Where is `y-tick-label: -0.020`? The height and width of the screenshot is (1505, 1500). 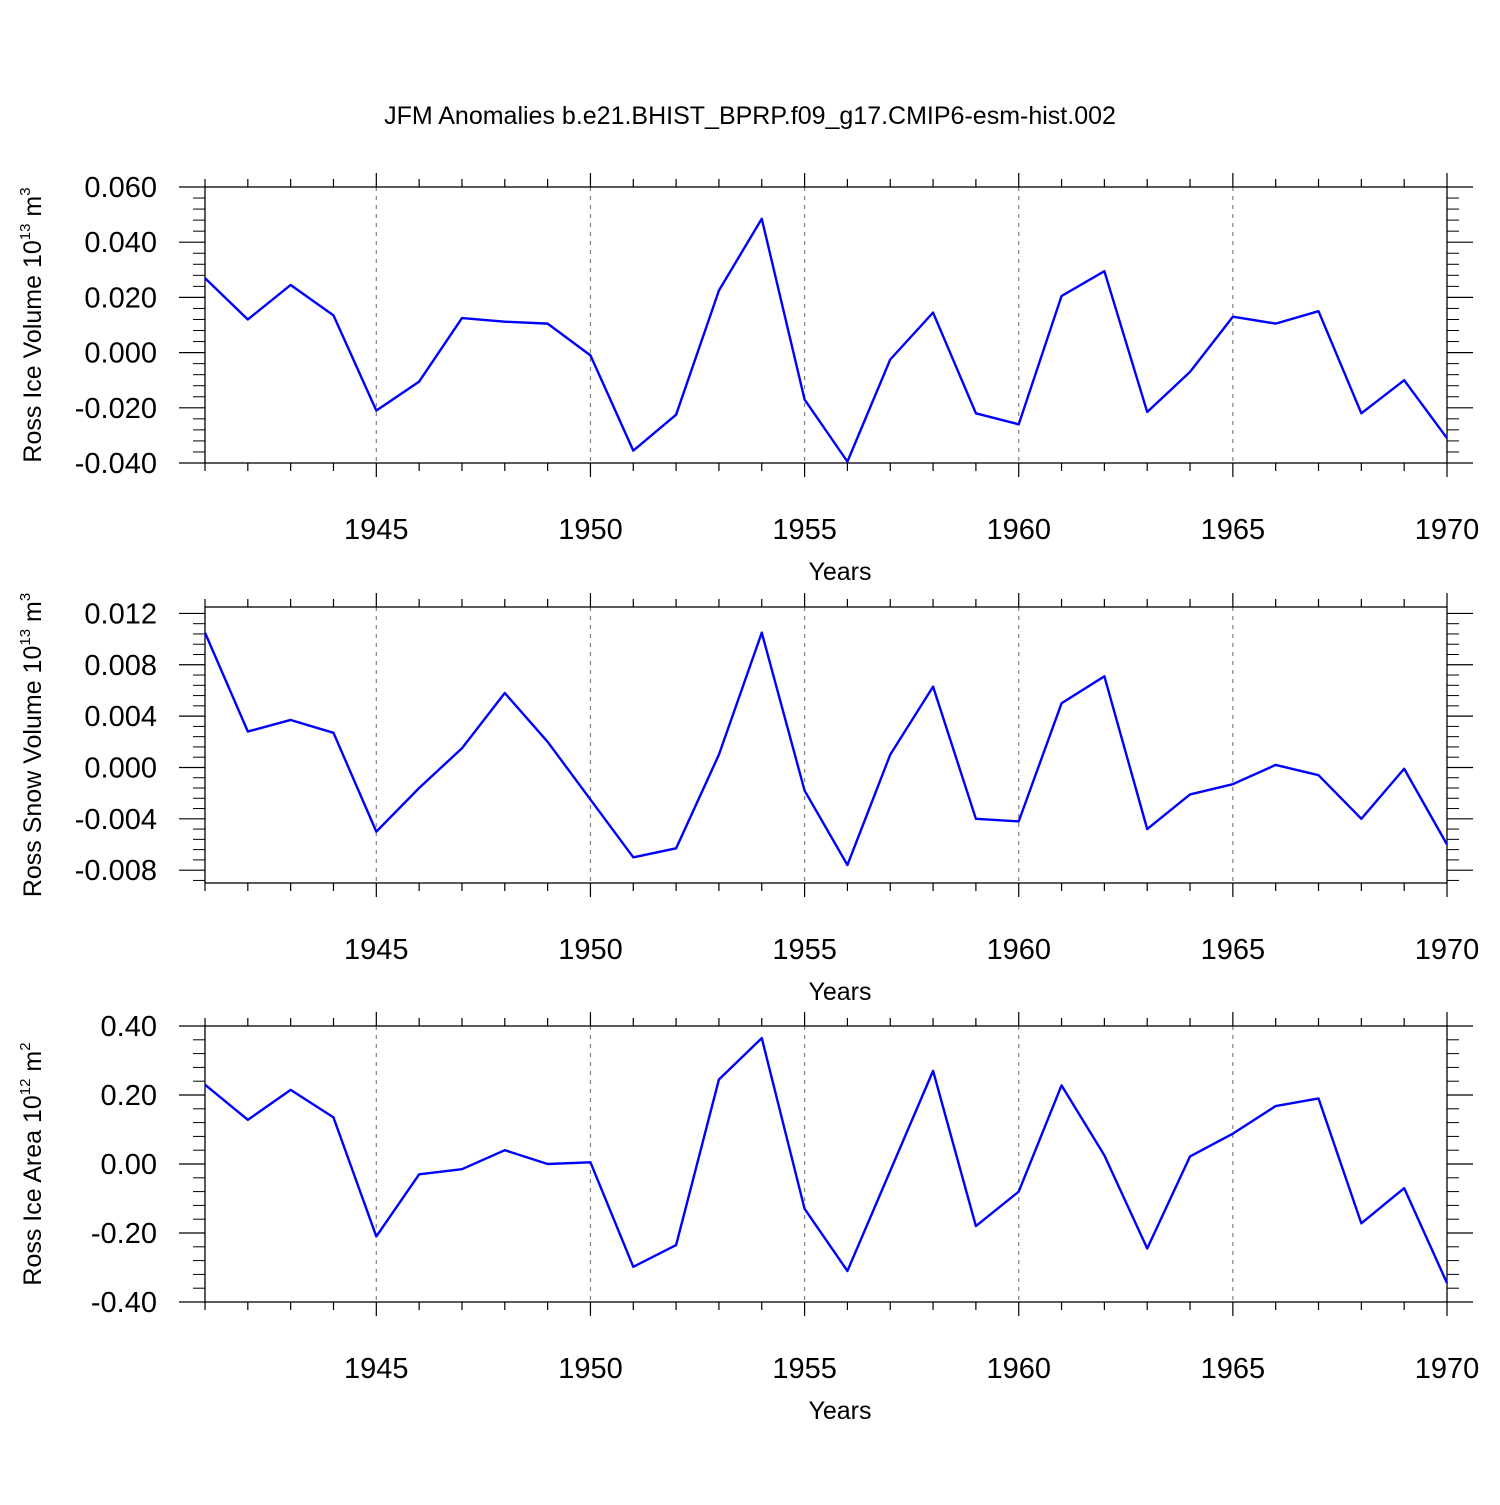 y-tick-label: -0.020 is located at coordinates (116, 409).